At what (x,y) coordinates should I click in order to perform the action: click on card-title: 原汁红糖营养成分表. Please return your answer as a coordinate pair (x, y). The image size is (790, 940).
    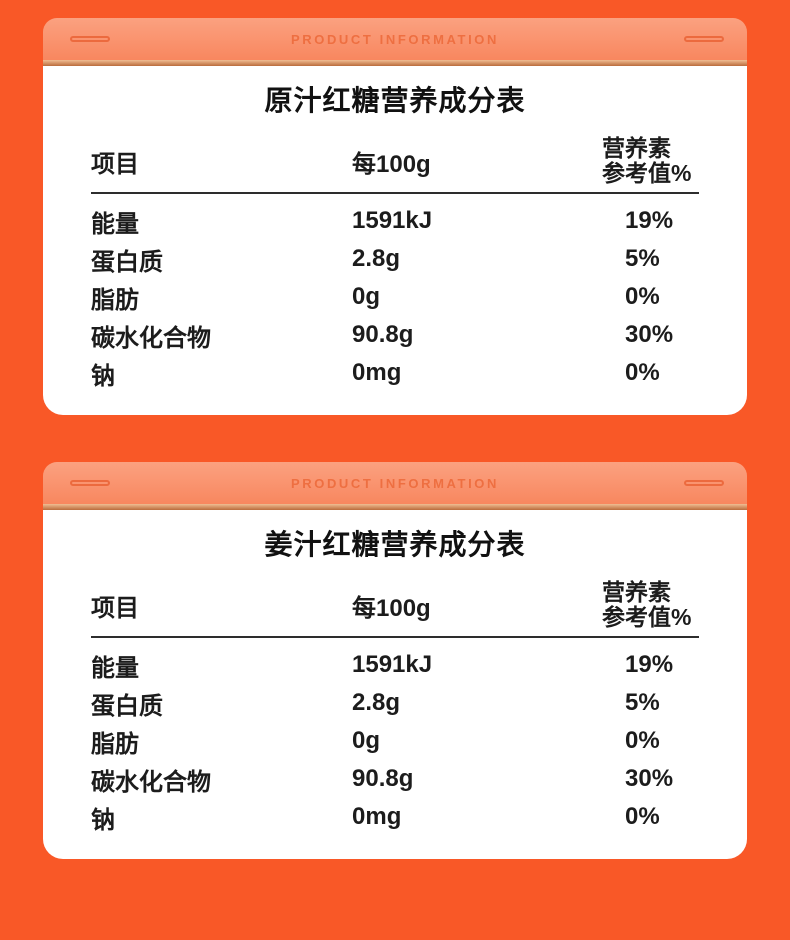
    Looking at the image, I should click on (395, 100).